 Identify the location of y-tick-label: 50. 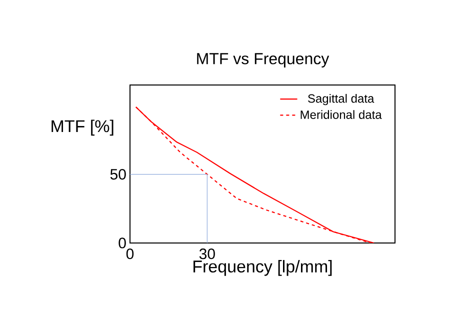
(118, 174).